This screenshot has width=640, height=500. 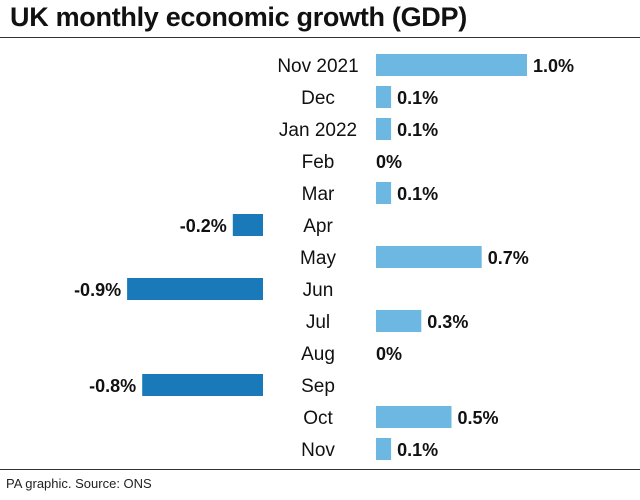 I want to click on category-label: Feb, so click(x=318, y=162).